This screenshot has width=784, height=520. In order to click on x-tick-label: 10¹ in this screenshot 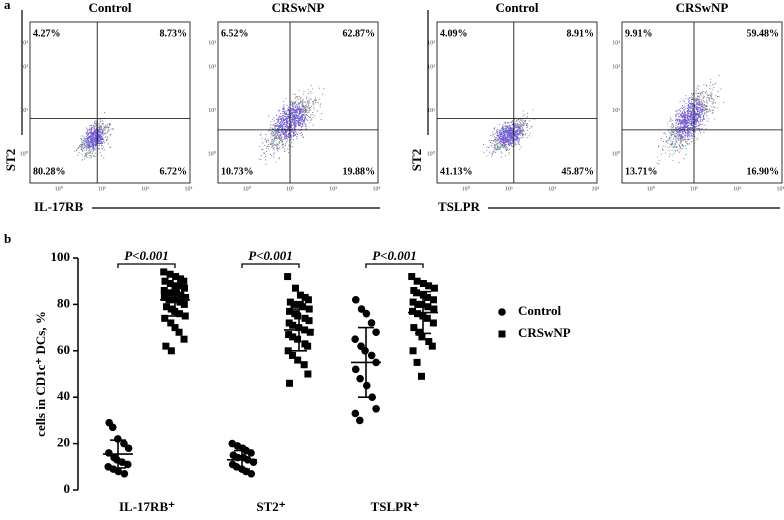, I will do `click(102, 189)`.